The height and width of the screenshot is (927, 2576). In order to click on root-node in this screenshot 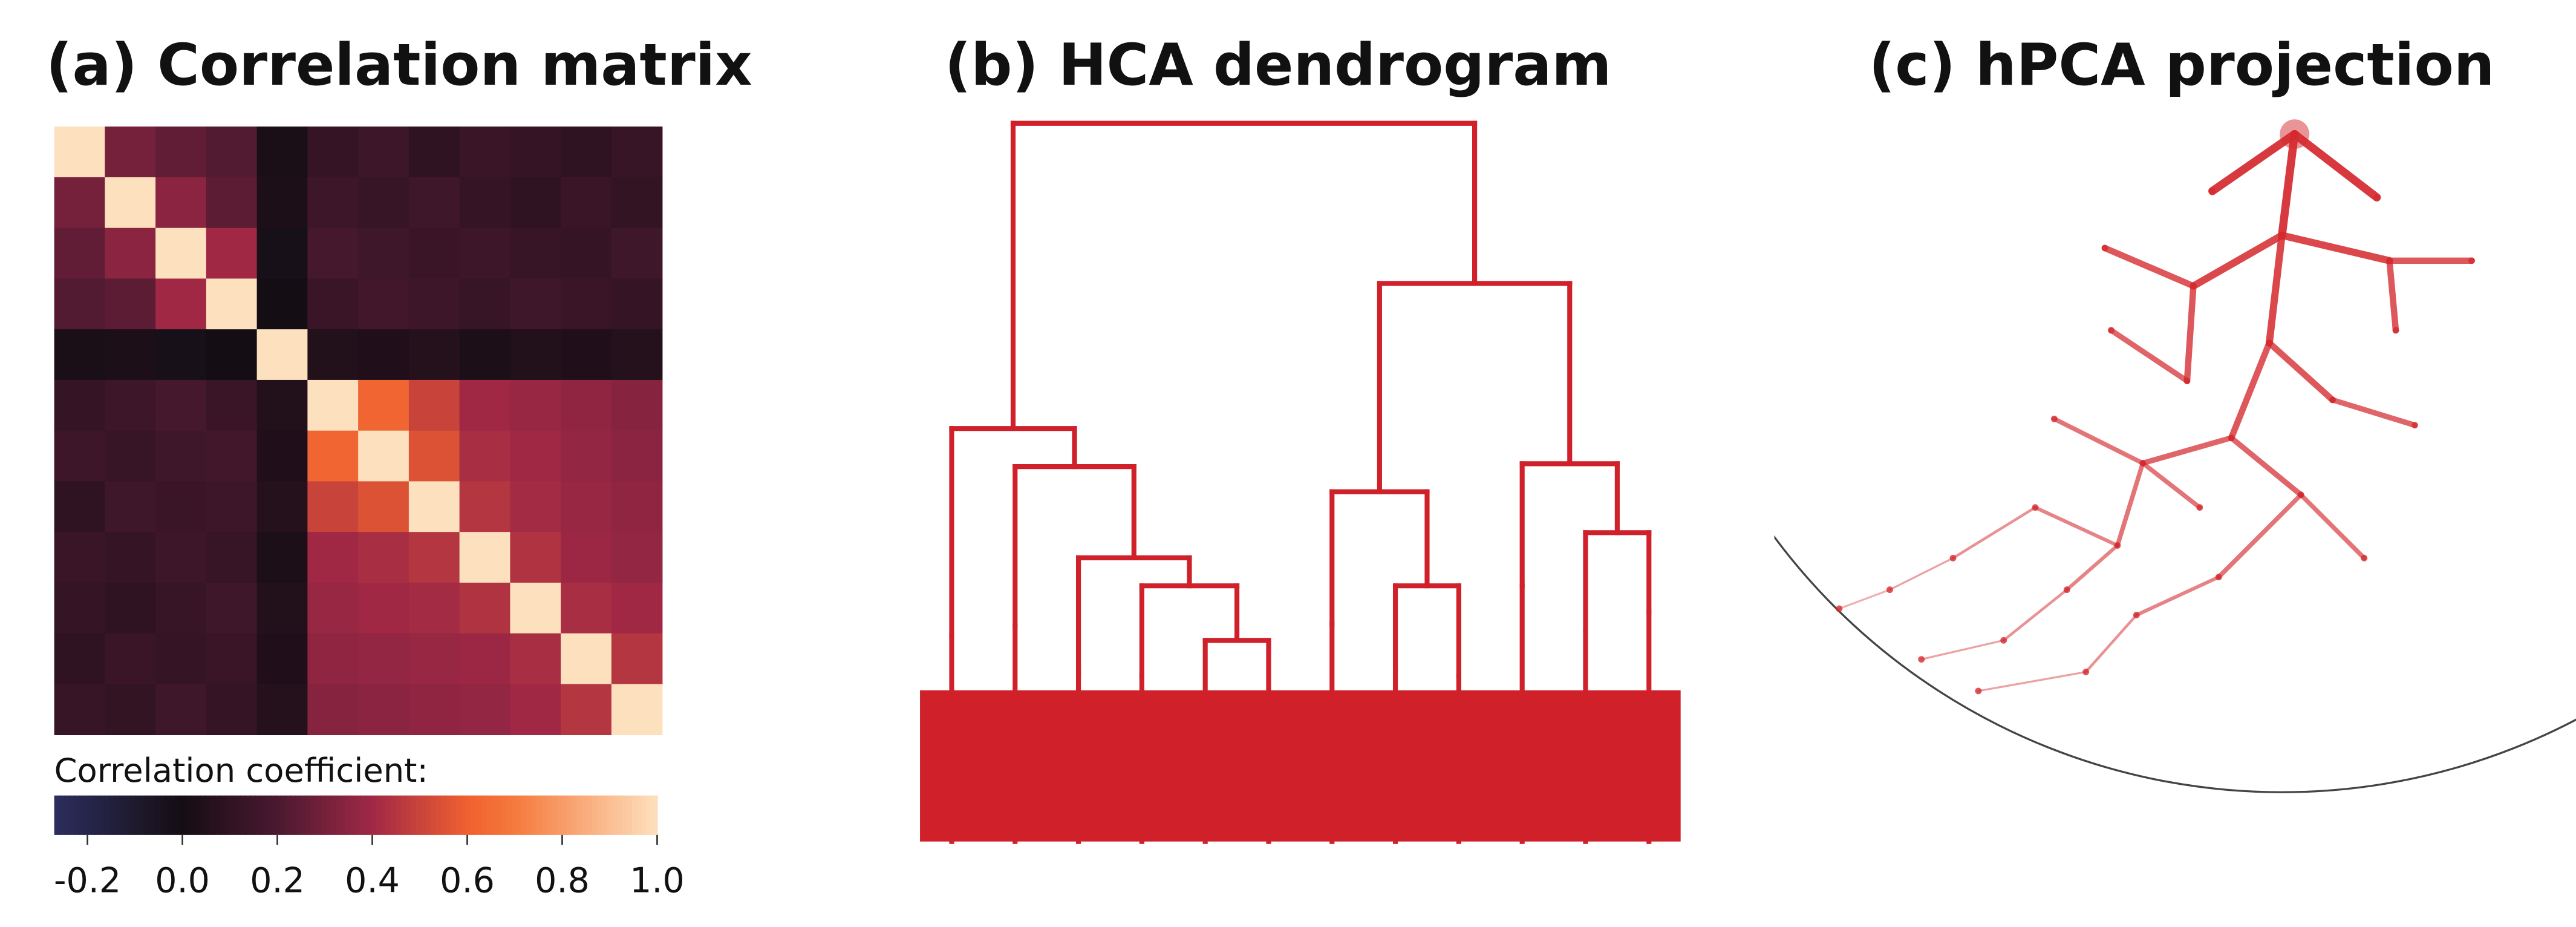, I will do `click(2295, 134)`.